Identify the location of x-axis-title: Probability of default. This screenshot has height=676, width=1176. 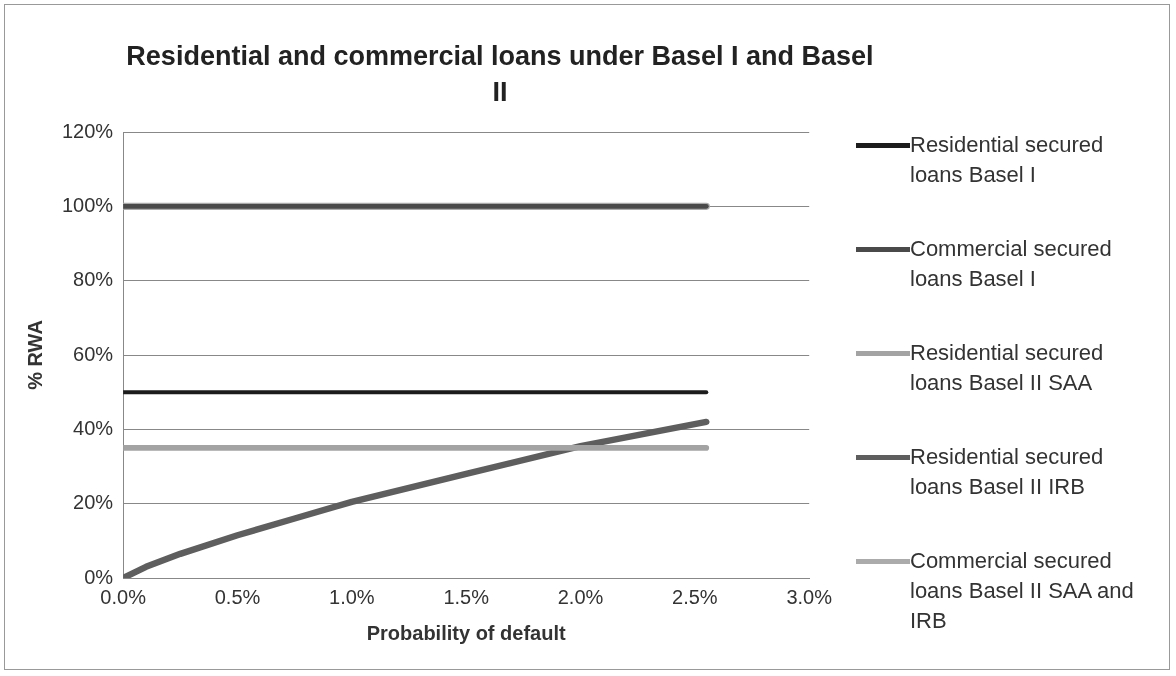
(466, 632).